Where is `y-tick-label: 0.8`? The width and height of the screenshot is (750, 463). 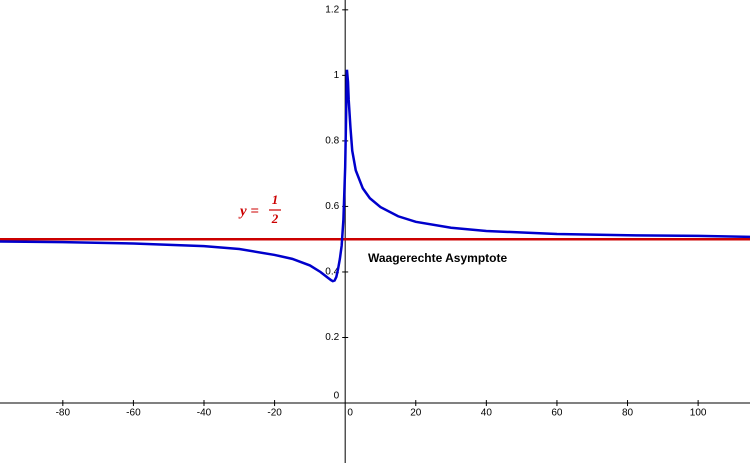
y-tick-label: 0.8 is located at coordinates (332, 141).